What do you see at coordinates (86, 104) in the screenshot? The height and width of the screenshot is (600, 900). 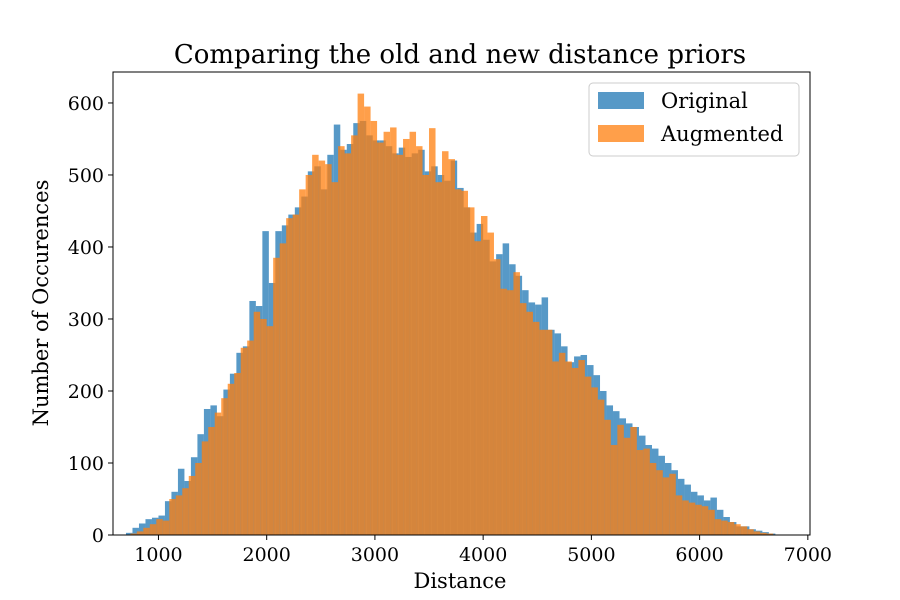 I see `y-tick-label-600: 600` at bounding box center [86, 104].